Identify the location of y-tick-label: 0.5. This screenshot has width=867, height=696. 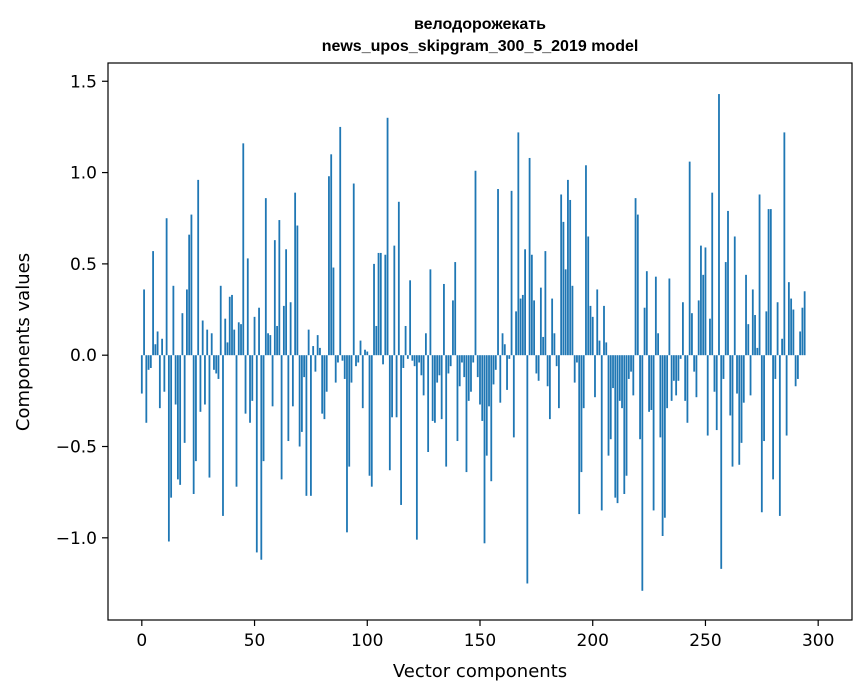
(83, 265).